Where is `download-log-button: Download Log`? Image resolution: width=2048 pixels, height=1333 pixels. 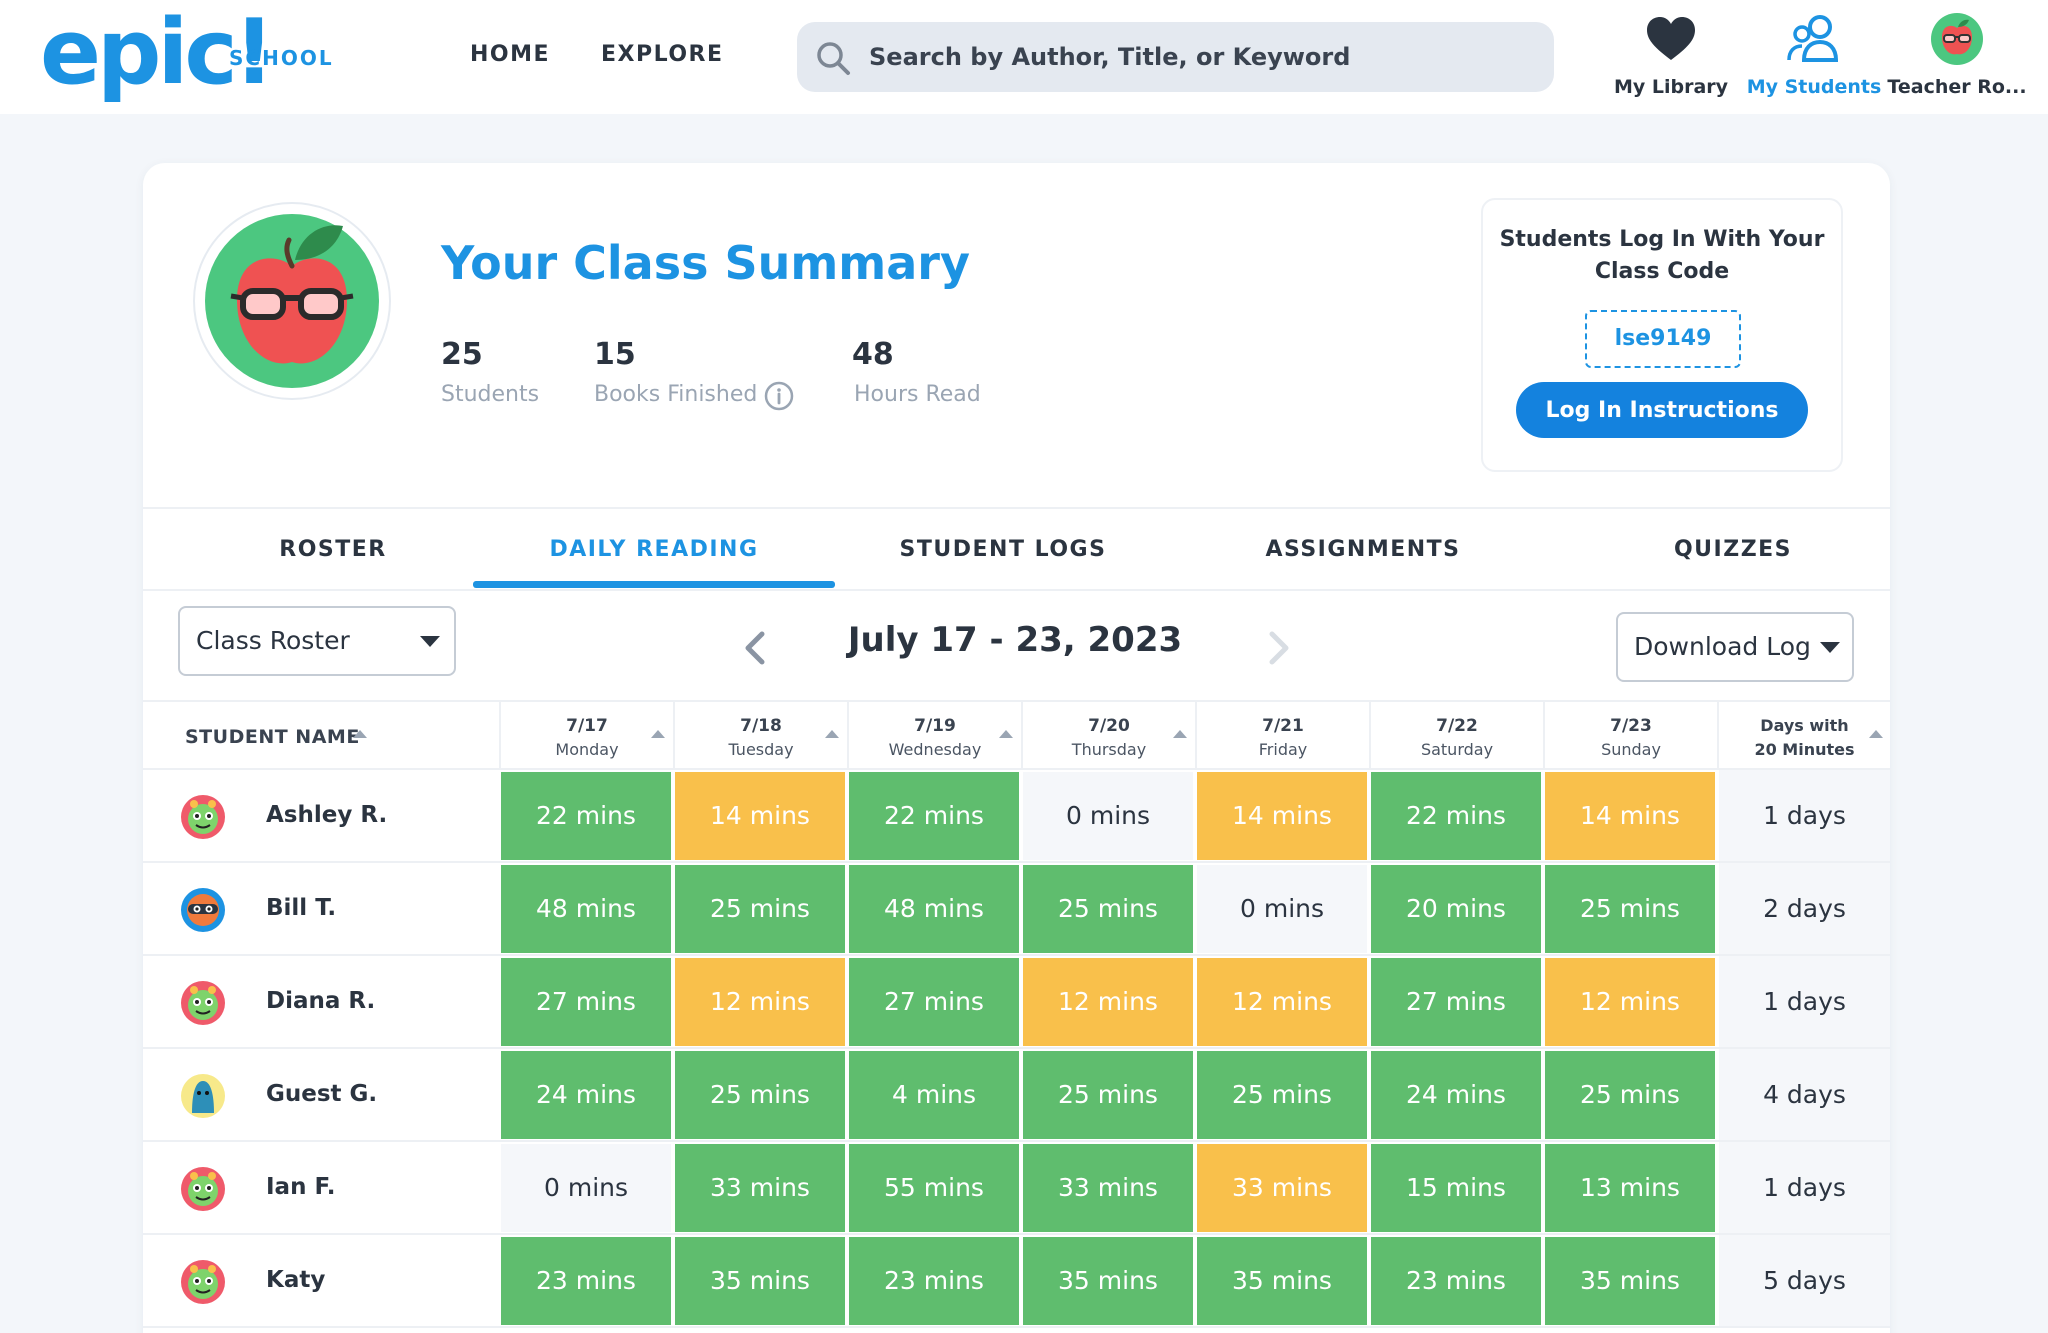 download-log-button: Download Log is located at coordinates (1735, 647).